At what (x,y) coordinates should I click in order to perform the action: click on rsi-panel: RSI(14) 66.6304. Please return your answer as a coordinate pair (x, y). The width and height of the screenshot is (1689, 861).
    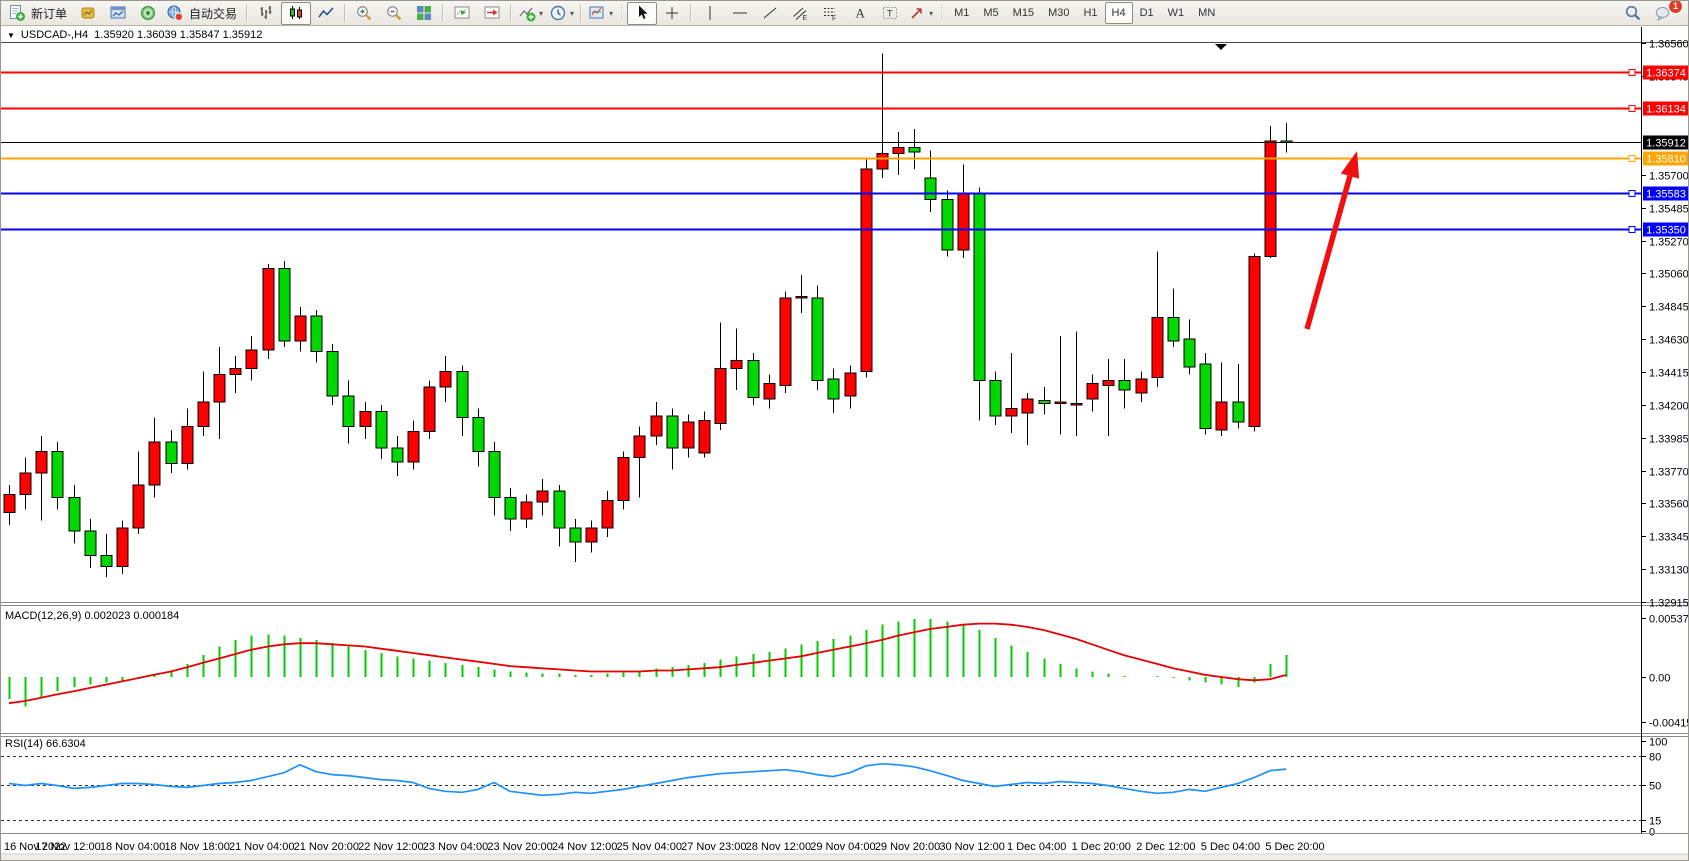
    Looking at the image, I should click on (821, 779).